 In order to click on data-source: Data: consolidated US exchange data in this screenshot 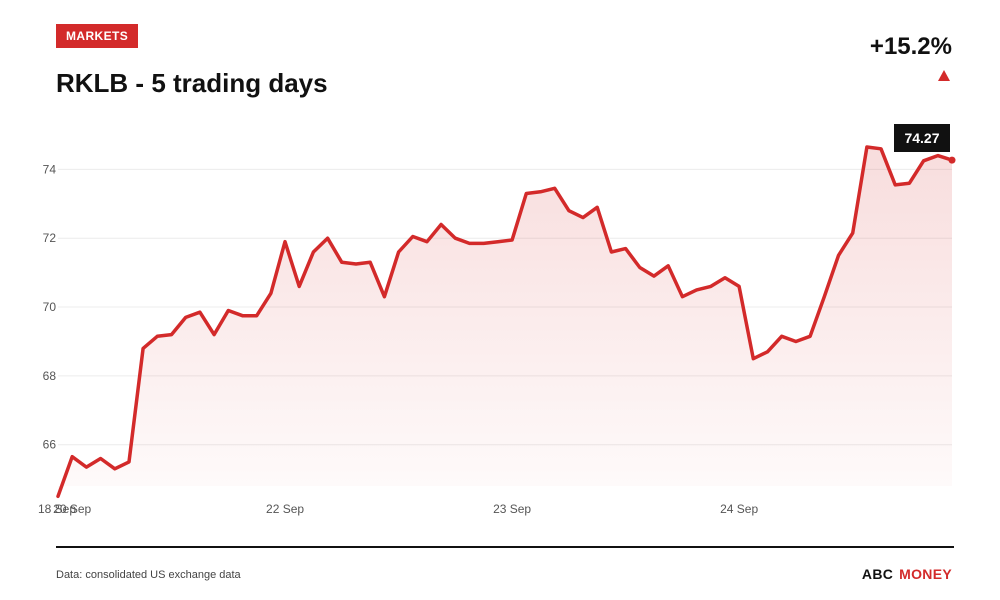, I will do `click(148, 575)`.